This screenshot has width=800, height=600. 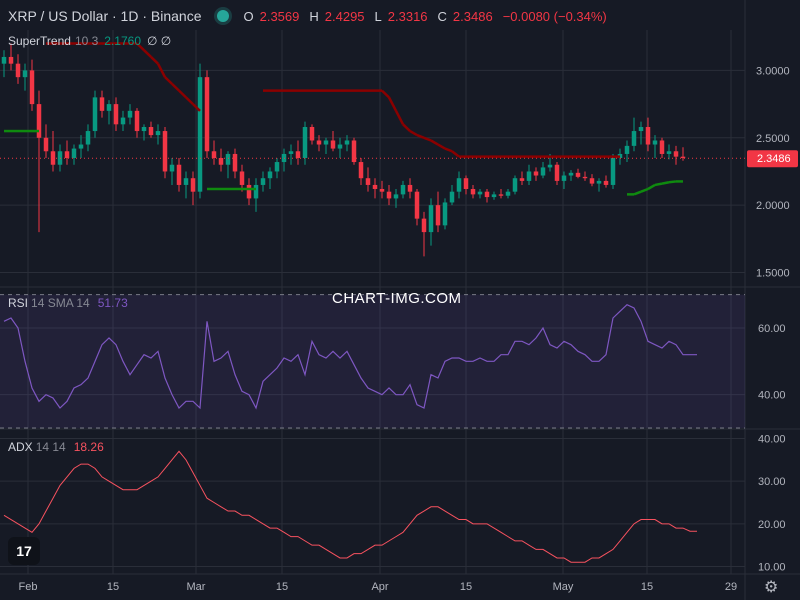 I want to click on supertrend-legend: SuperTrend 10 3 2.1760 ∅ ∅, so click(x=89, y=41).